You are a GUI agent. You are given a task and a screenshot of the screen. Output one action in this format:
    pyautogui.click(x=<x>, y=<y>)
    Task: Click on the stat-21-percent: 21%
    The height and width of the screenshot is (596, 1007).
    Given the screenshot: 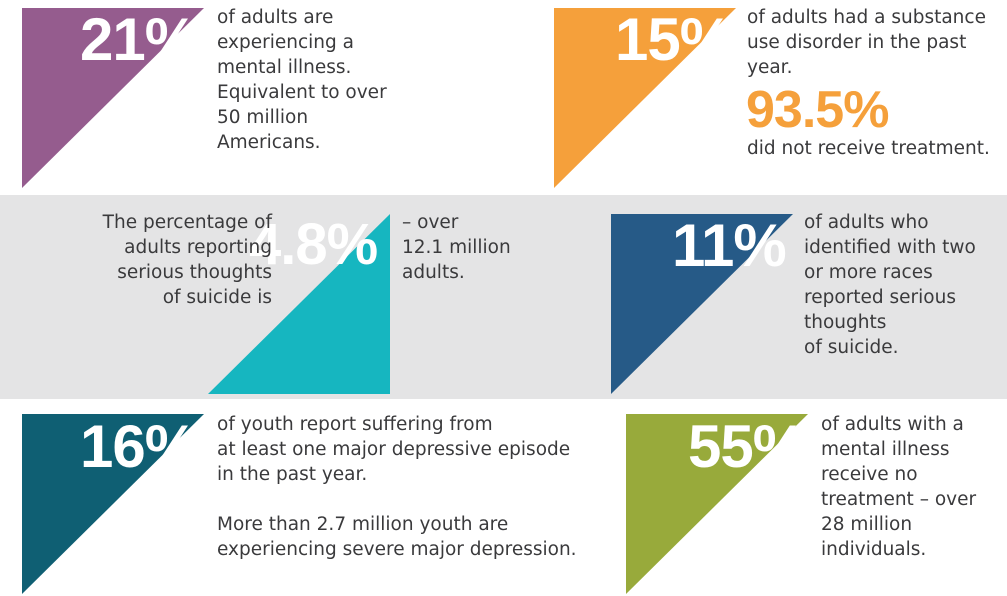 What is the action you would take?
    pyautogui.click(x=139, y=39)
    